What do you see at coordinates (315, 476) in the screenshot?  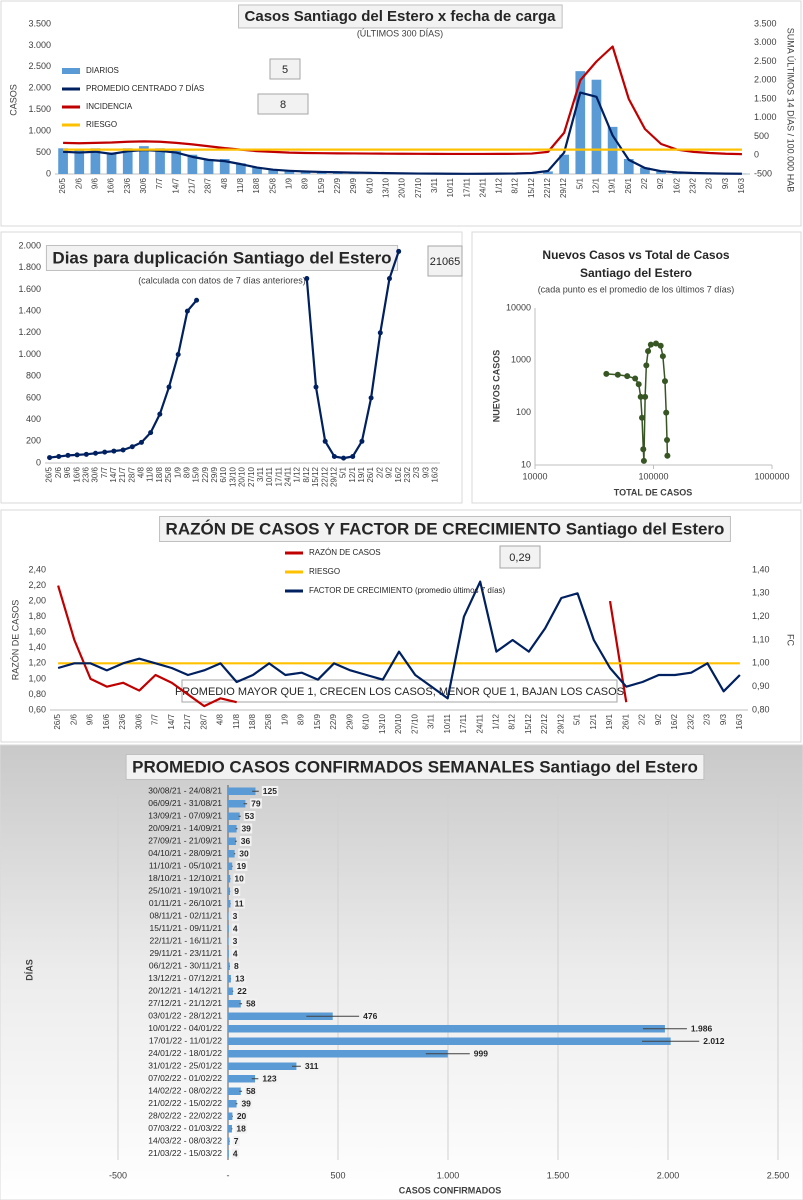 I see `x-tick-label: 15/12` at bounding box center [315, 476].